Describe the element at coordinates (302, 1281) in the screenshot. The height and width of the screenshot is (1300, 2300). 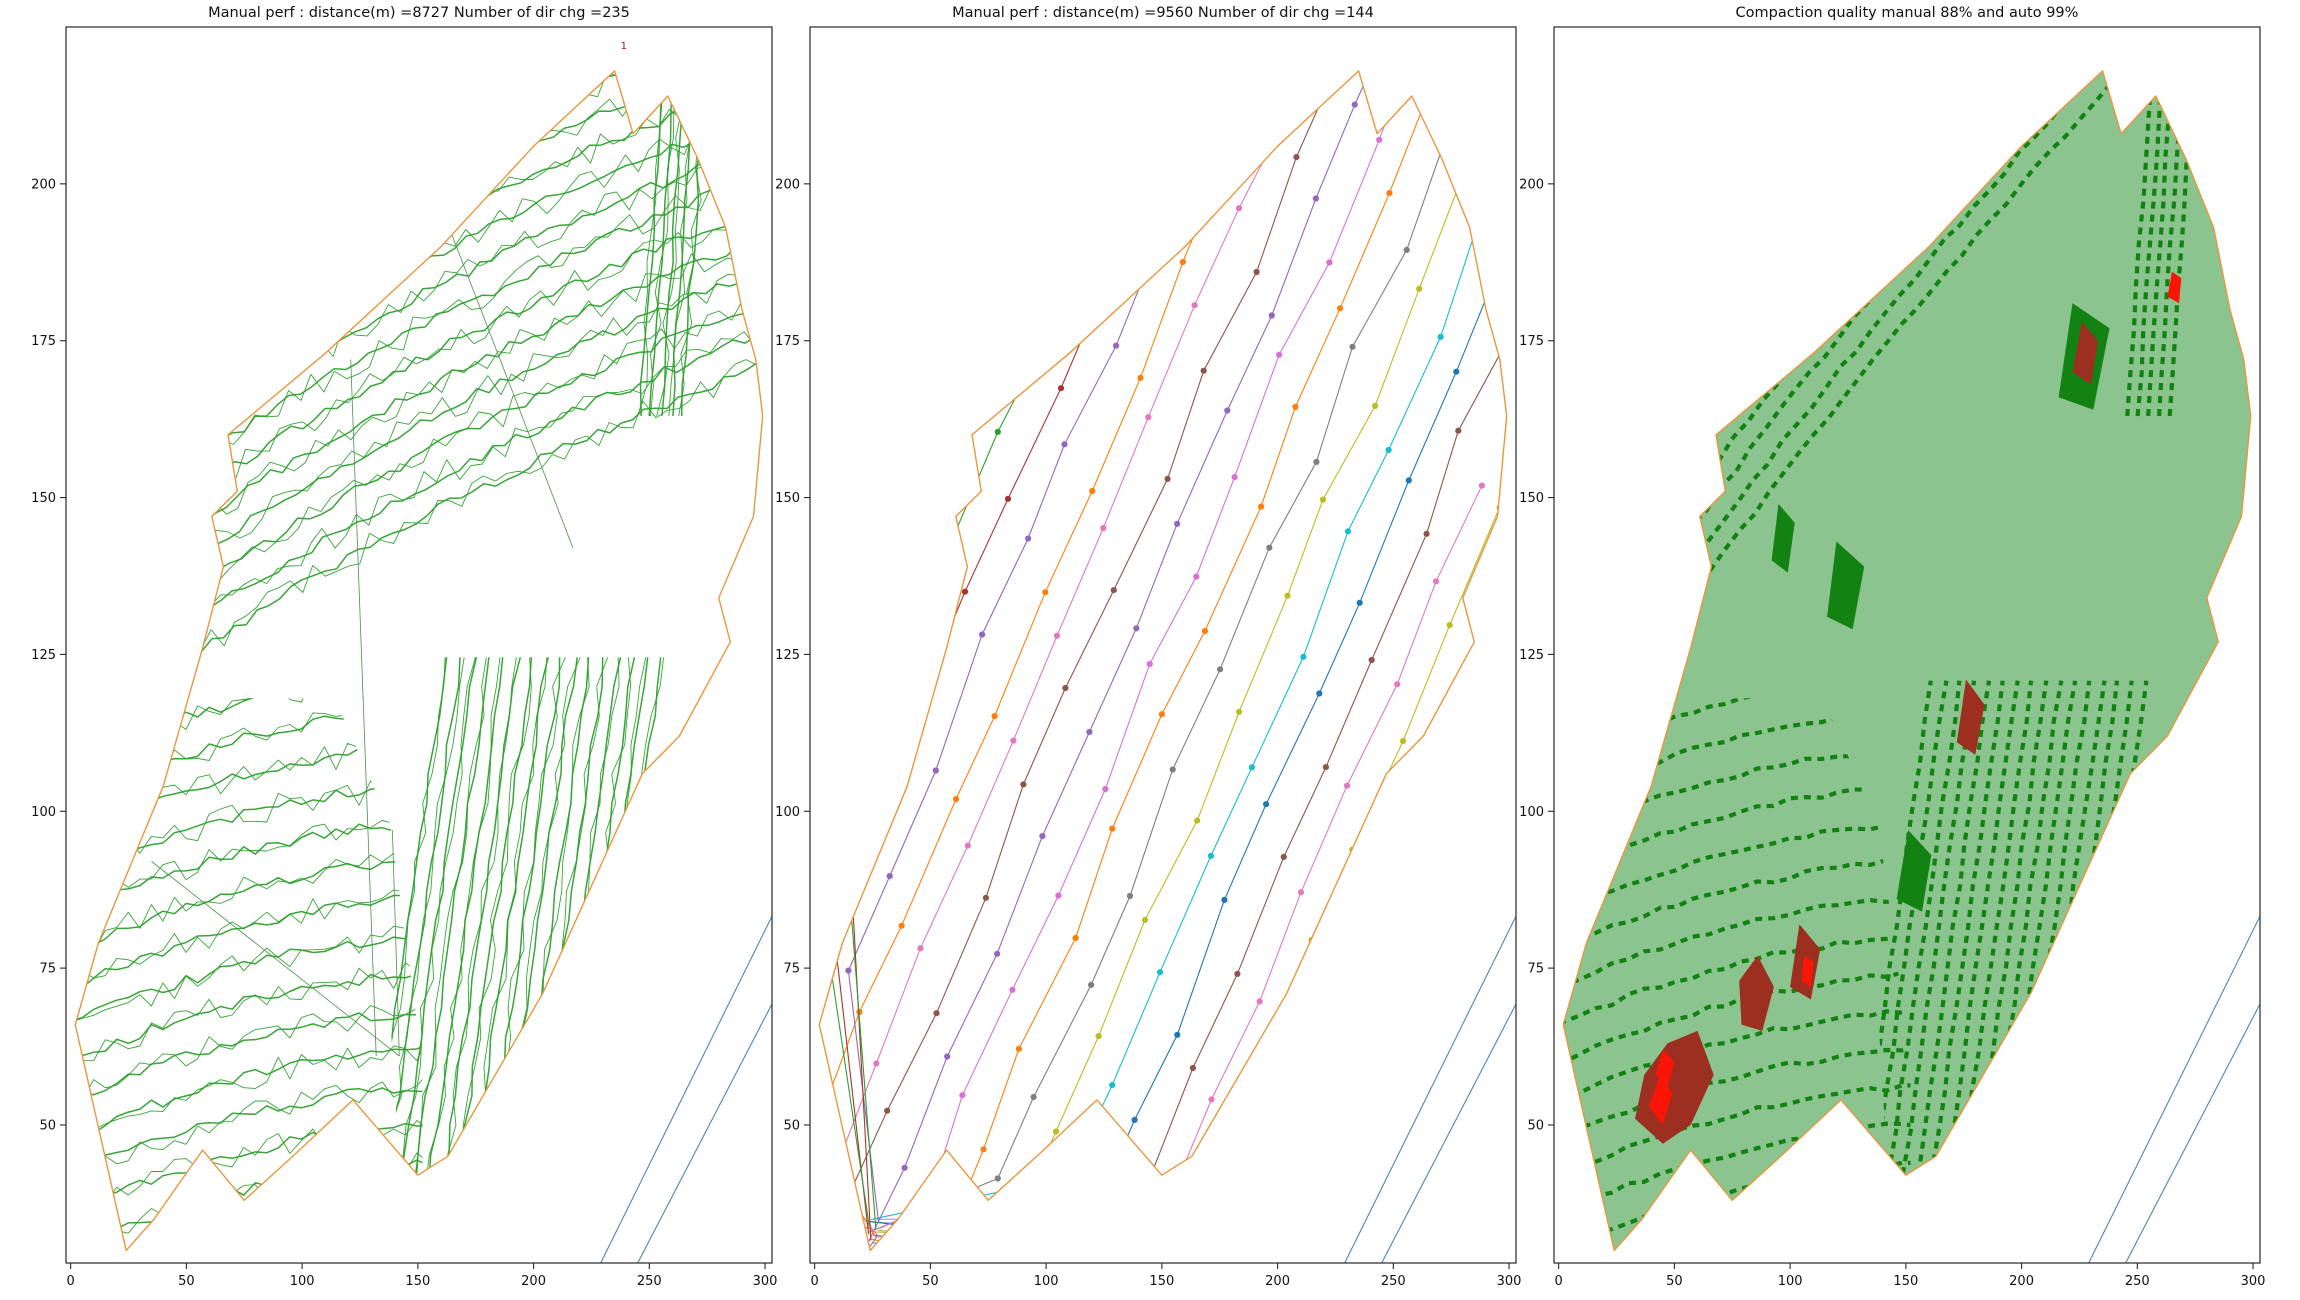
I see `x-tick-label: 100` at that location.